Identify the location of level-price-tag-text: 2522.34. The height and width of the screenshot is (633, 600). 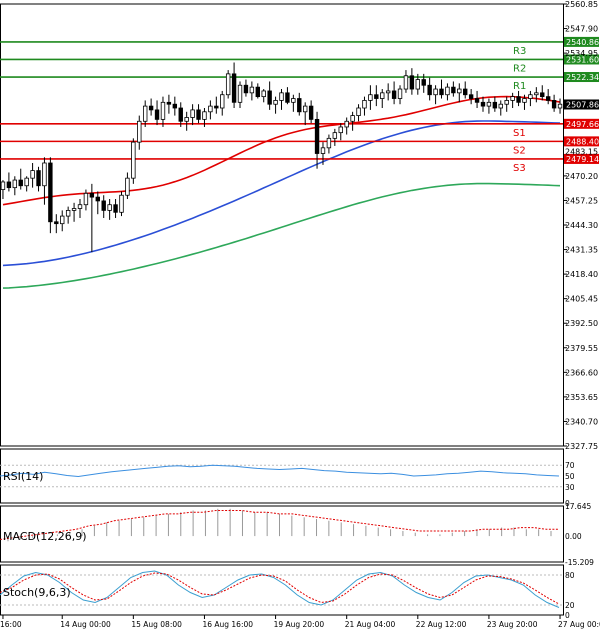
(582, 77).